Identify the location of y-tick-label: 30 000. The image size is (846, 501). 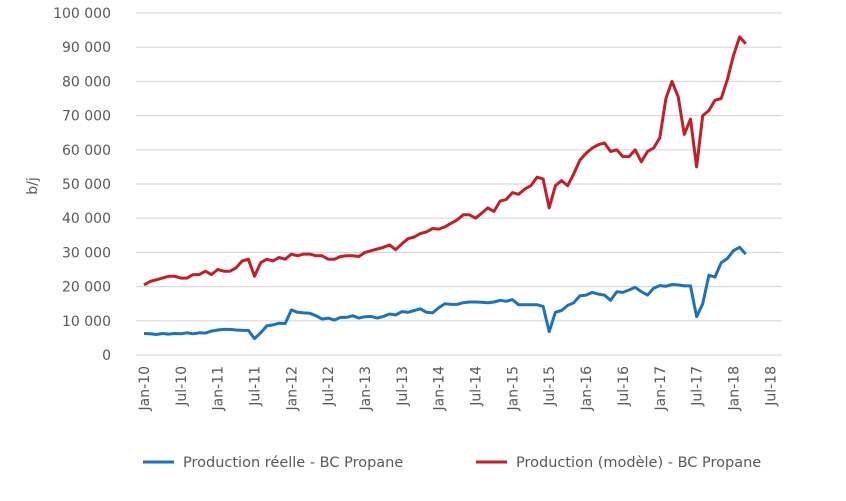
(86, 253).